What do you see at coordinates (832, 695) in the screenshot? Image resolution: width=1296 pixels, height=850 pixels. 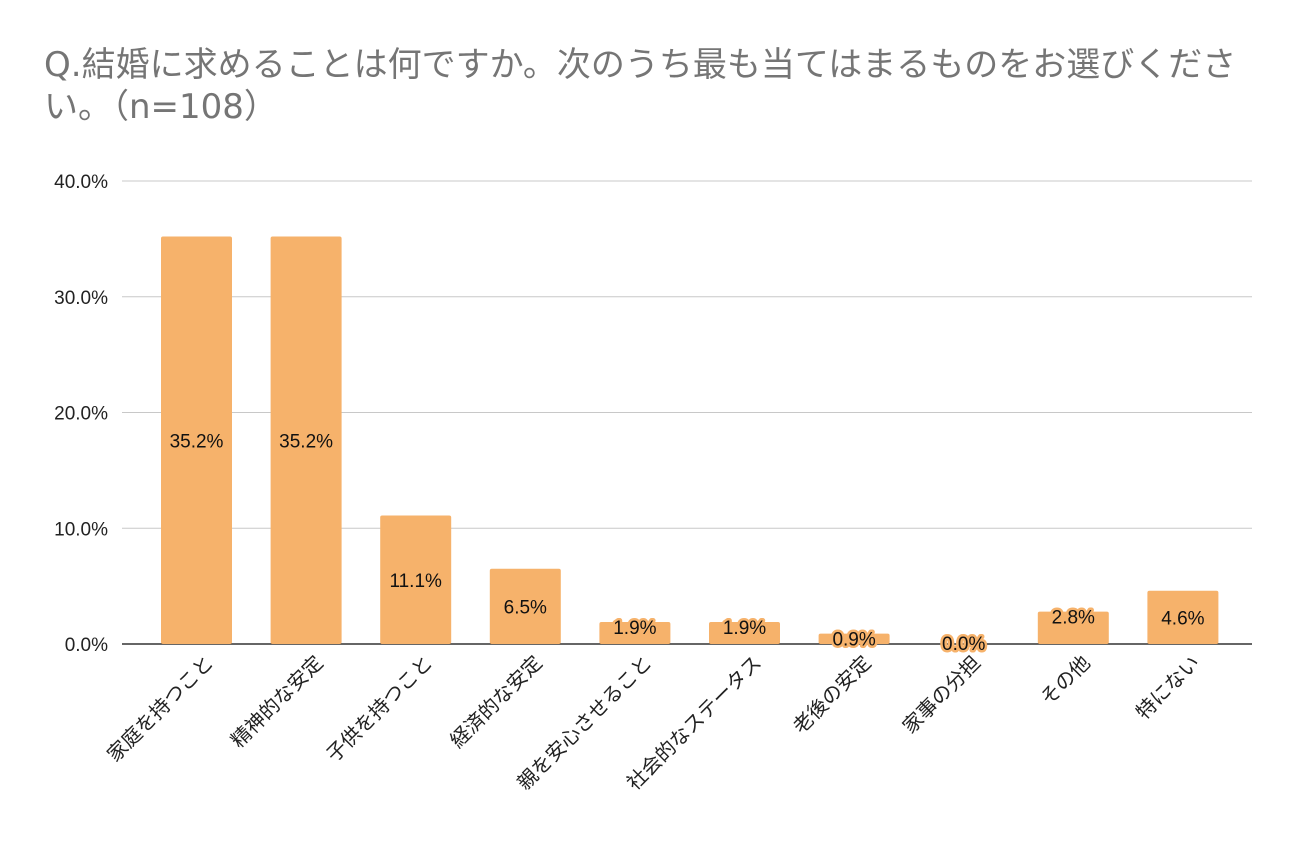 I see `x-category-label: 老後の安定` at bounding box center [832, 695].